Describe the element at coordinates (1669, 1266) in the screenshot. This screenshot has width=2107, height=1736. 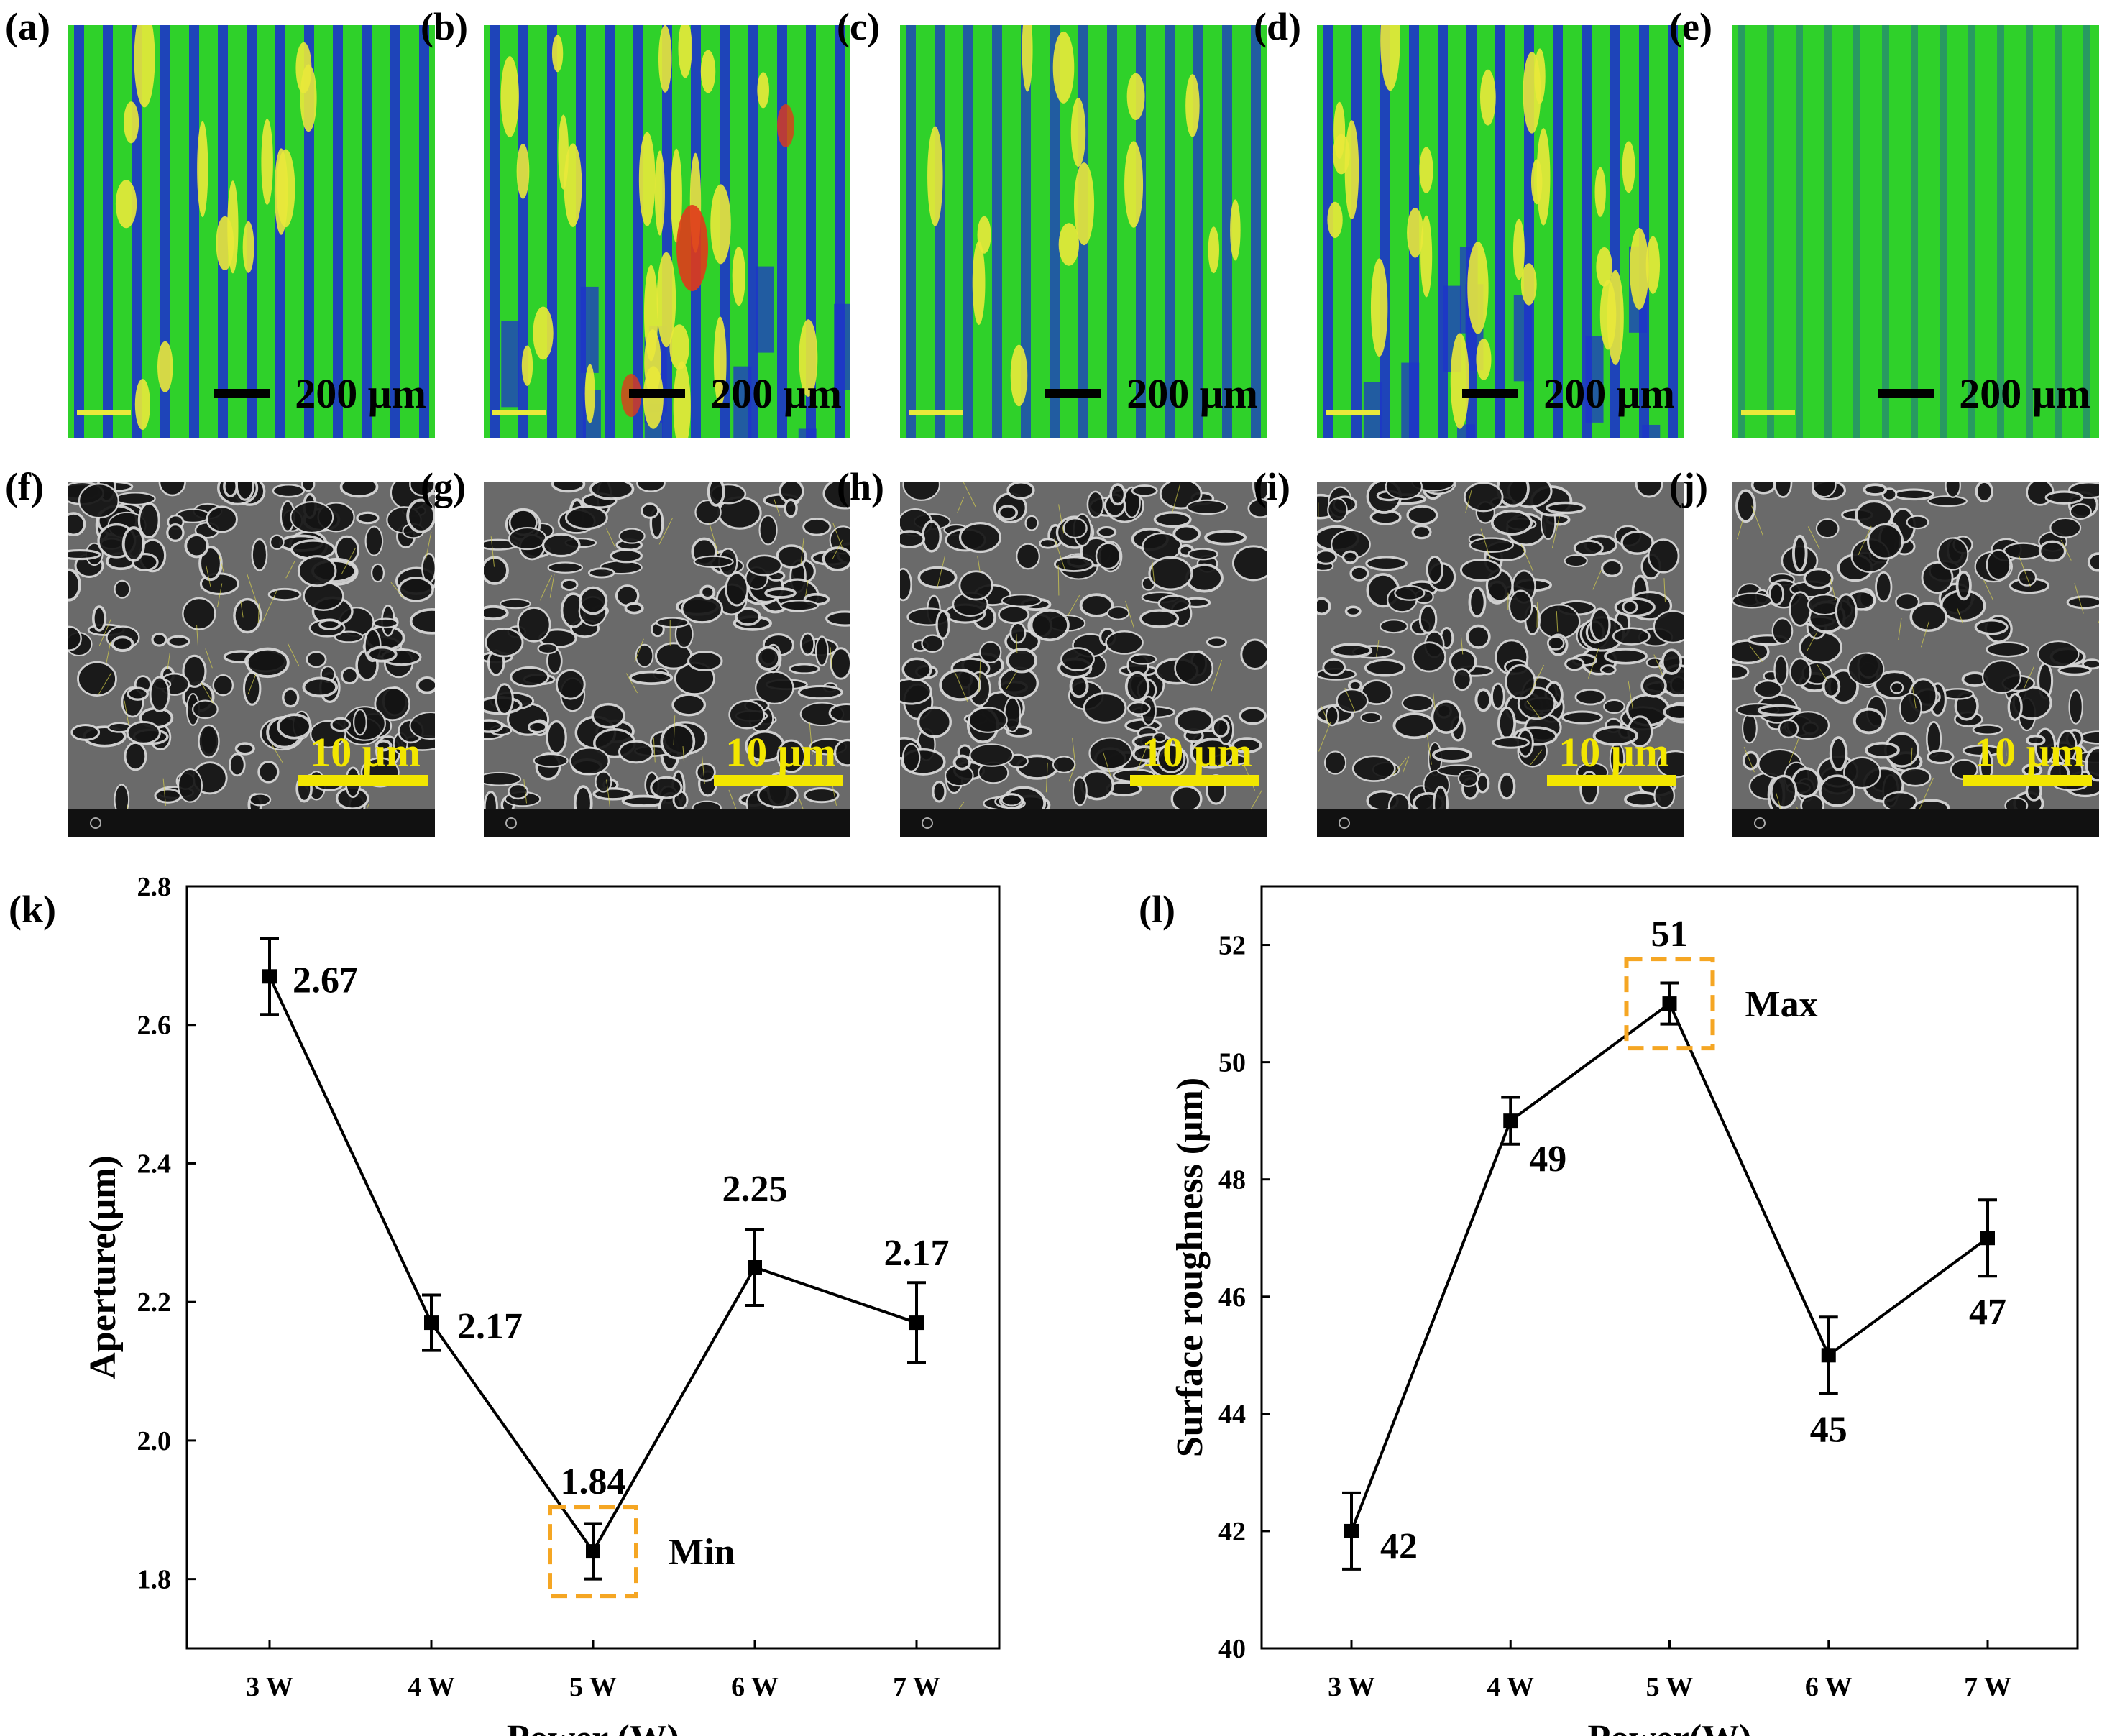
I see `series-line` at that location.